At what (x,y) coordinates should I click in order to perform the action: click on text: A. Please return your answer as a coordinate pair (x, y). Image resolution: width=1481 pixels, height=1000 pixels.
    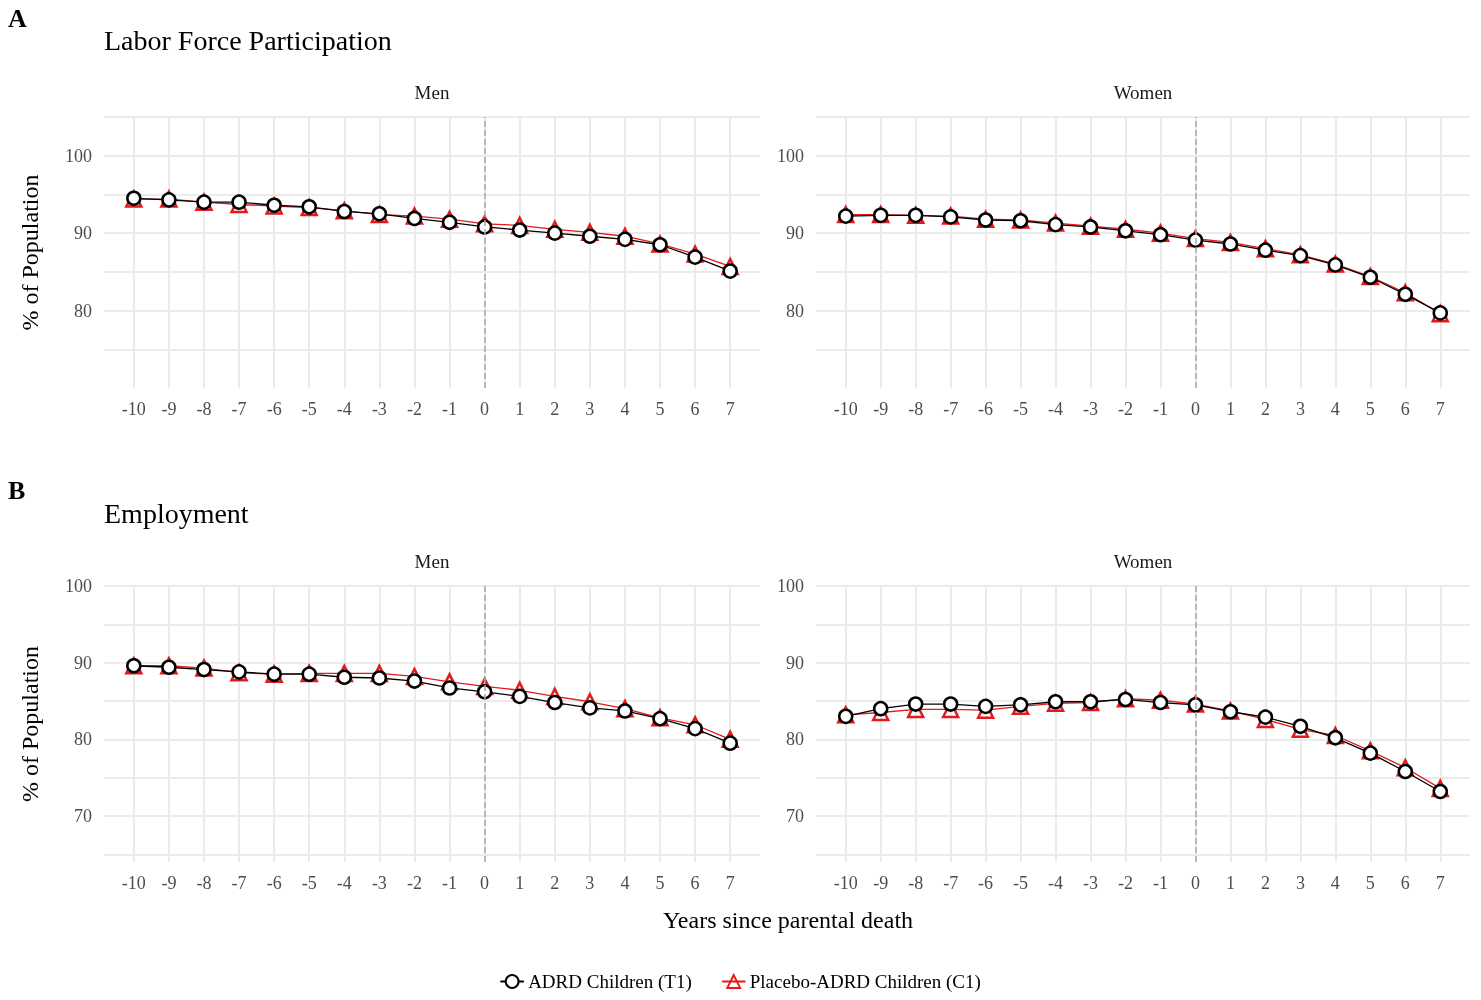
    Looking at the image, I should click on (17, 18).